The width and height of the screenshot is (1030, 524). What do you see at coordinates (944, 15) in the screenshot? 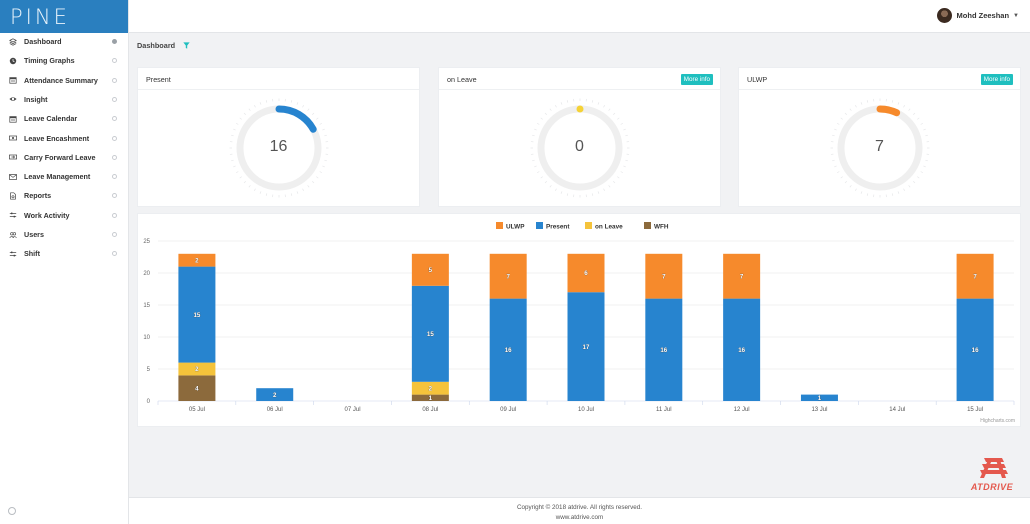
I see `avatar` at bounding box center [944, 15].